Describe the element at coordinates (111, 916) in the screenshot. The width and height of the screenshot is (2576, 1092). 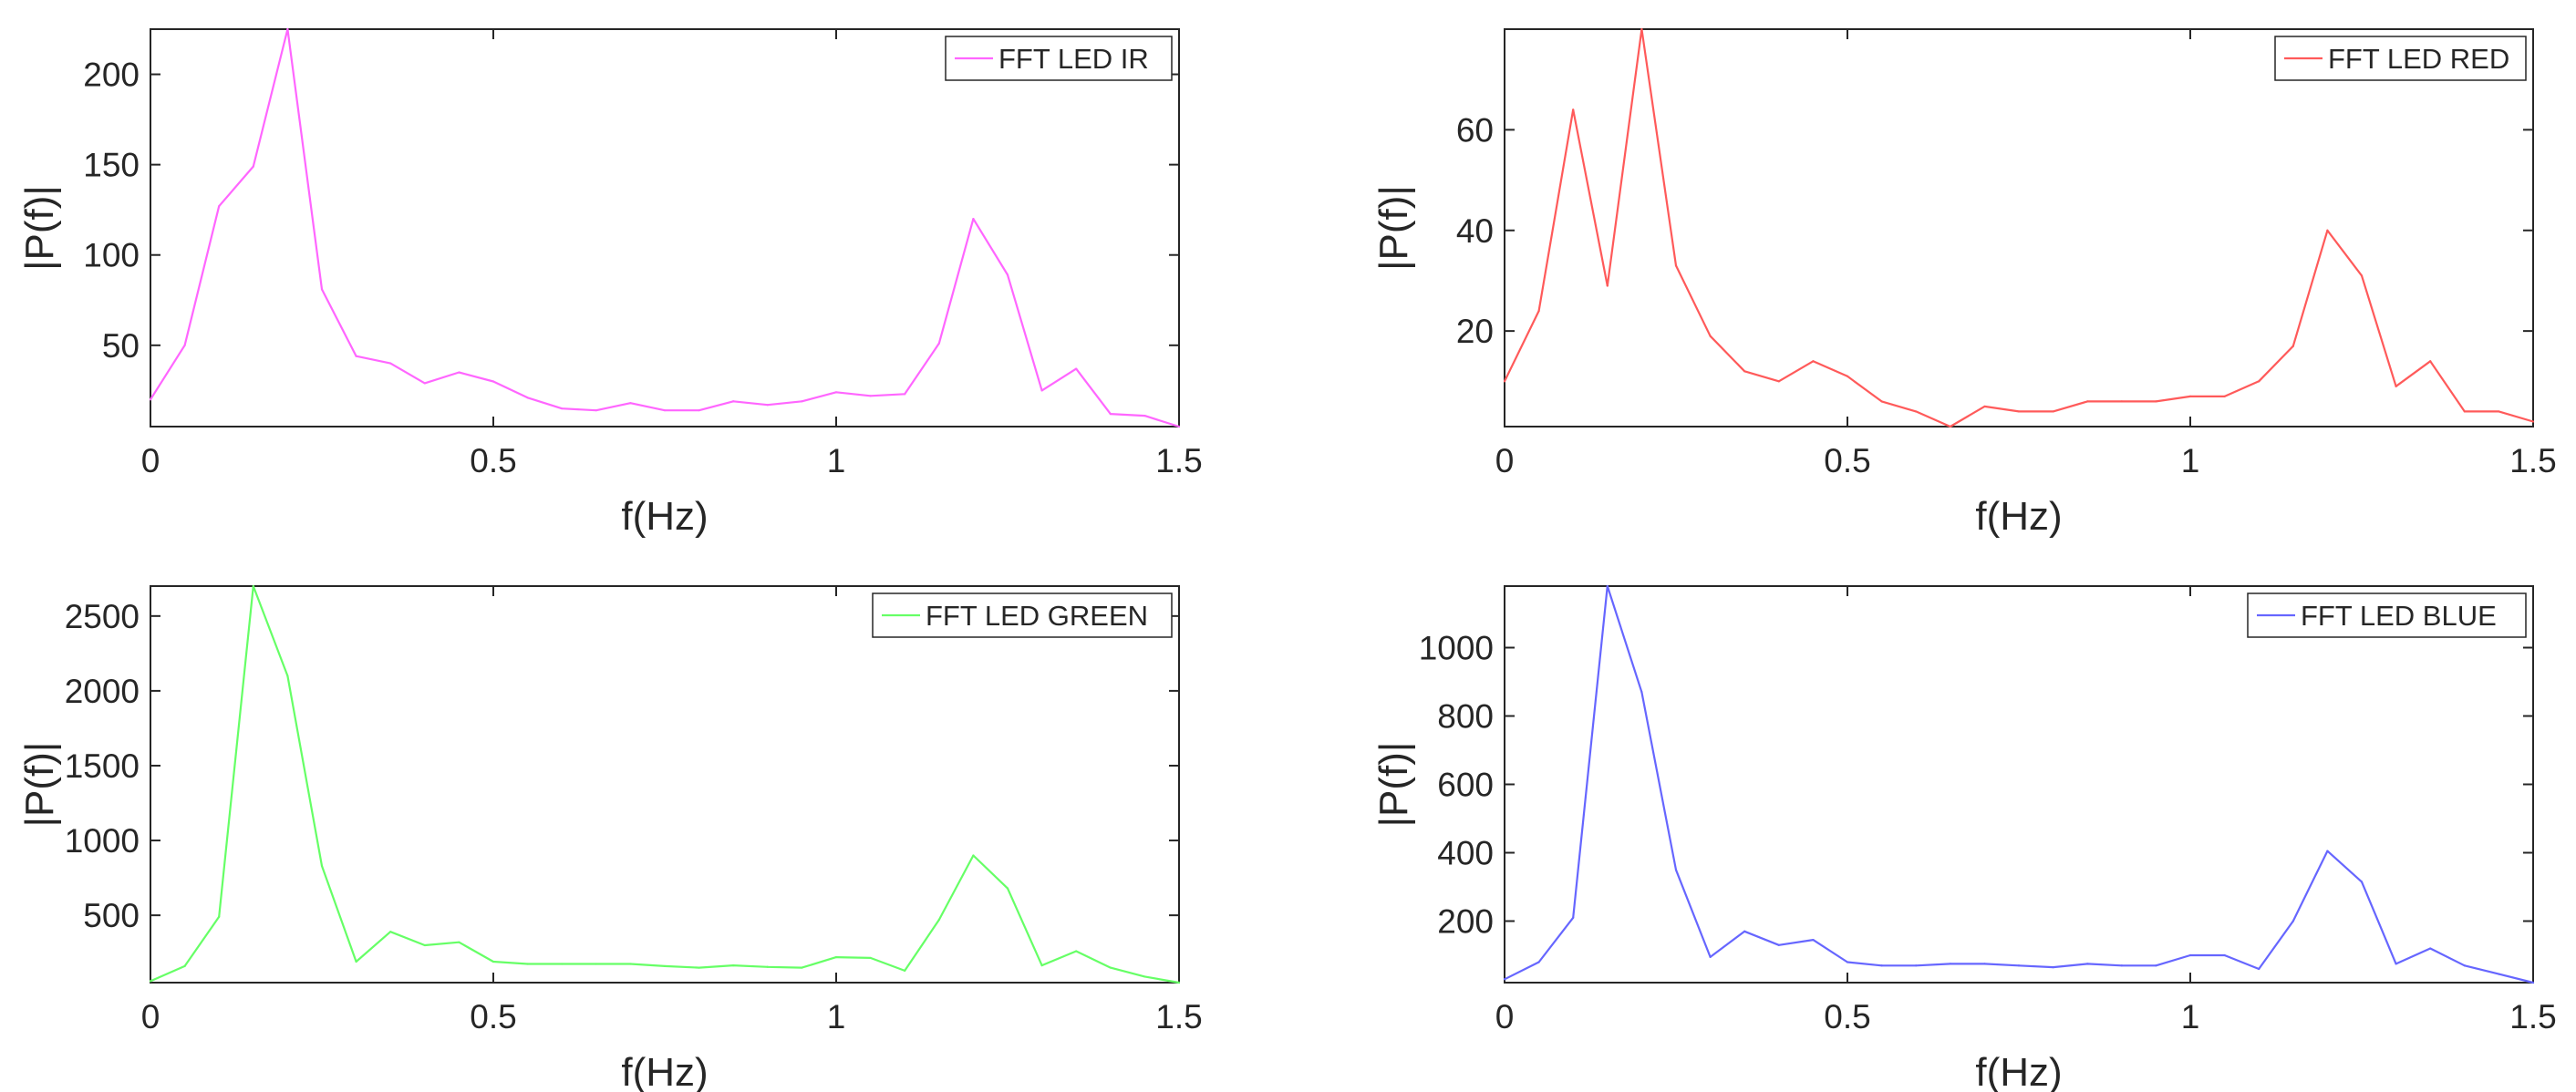
I see `y-tick-label: 500` at that location.